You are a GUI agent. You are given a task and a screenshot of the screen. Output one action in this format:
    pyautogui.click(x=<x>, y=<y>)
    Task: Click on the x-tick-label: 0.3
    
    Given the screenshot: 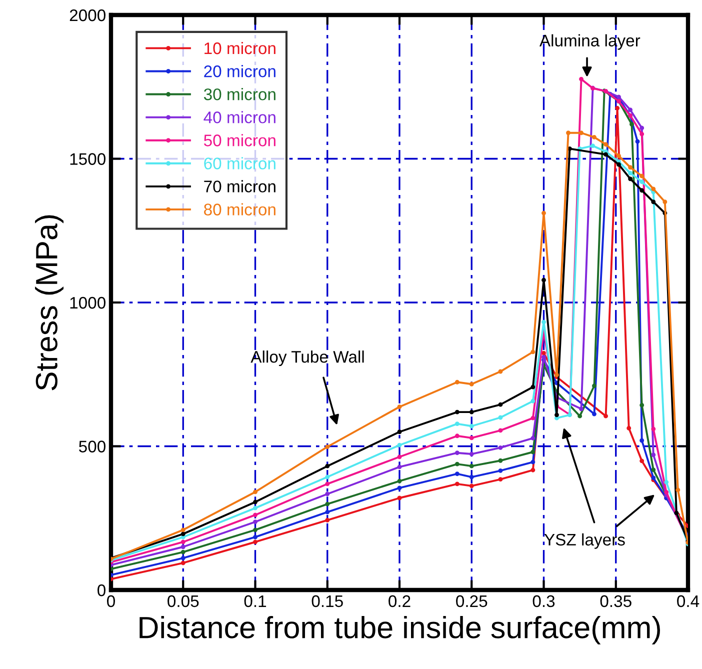 What is the action you would take?
    pyautogui.click(x=543, y=601)
    